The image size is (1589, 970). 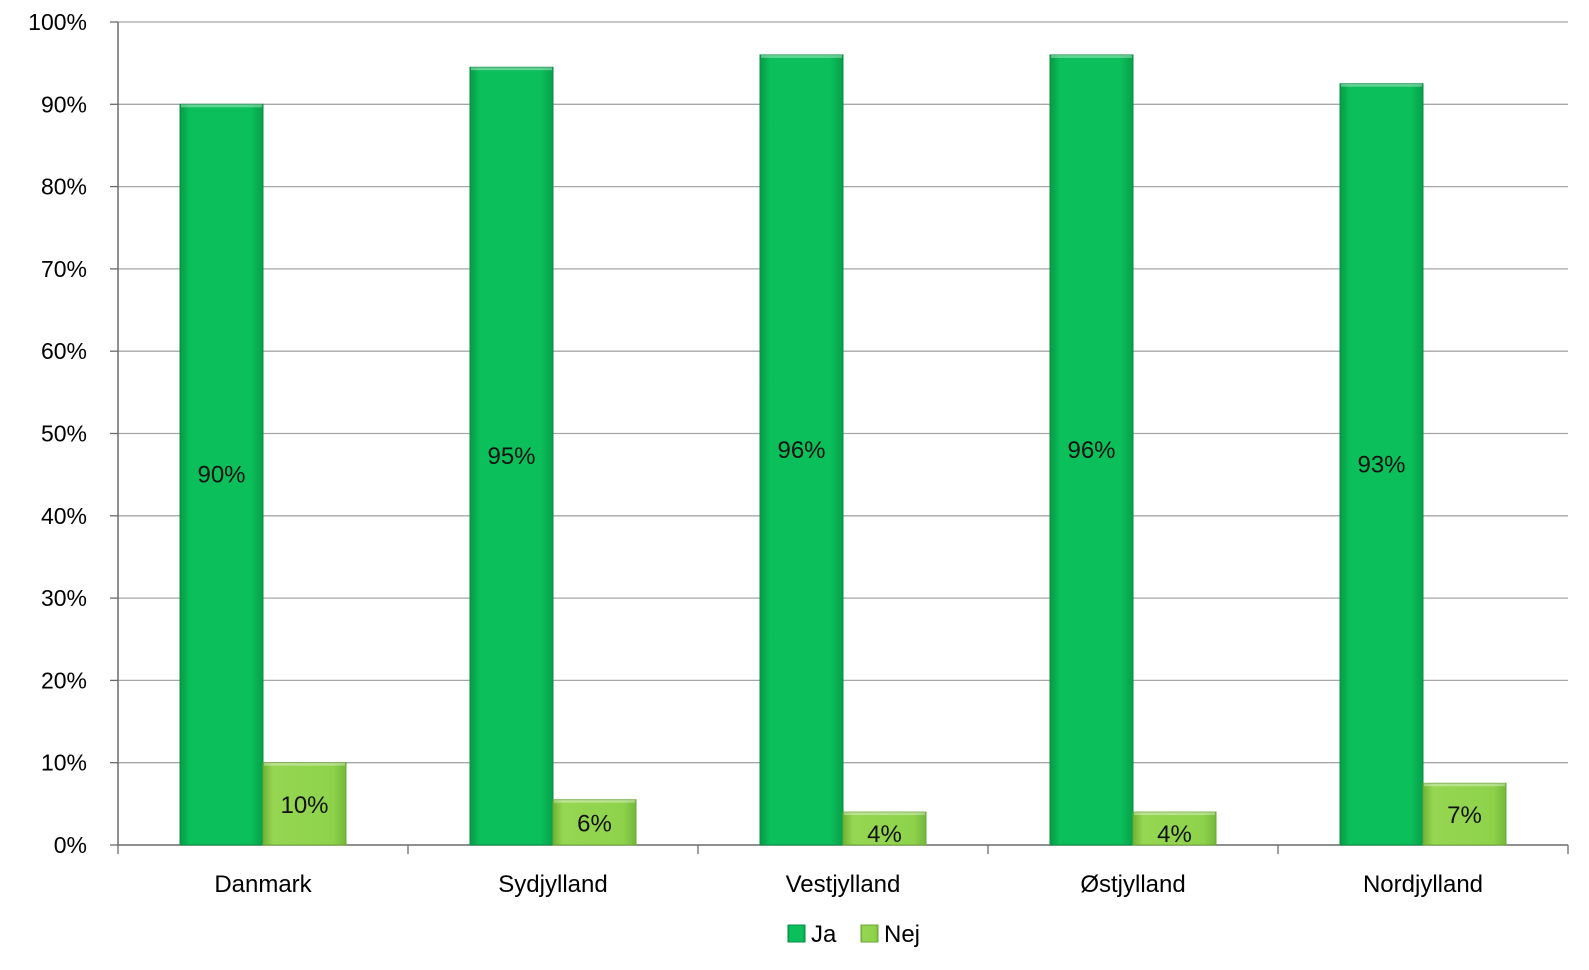 I want to click on x-category-label: Nordjylland, so click(x=1423, y=884).